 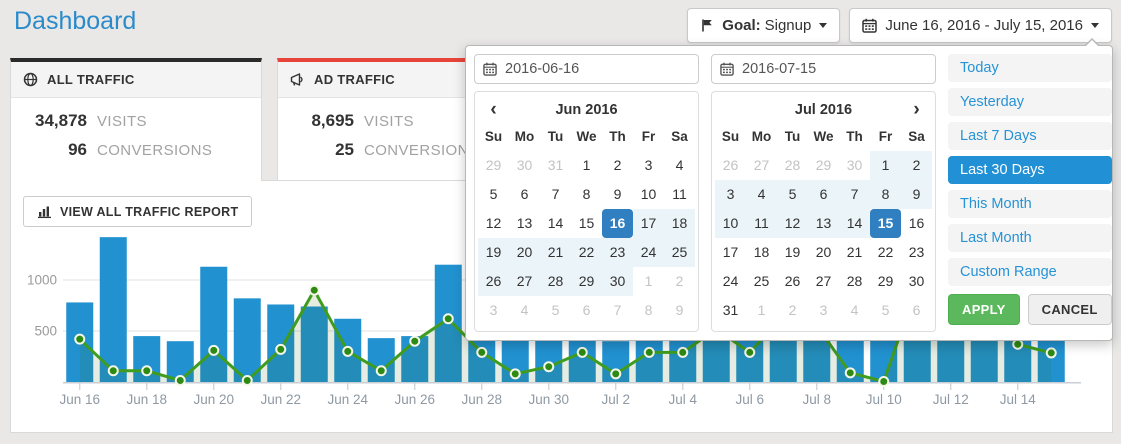 I want to click on range-option-today: Today, so click(x=1030, y=68).